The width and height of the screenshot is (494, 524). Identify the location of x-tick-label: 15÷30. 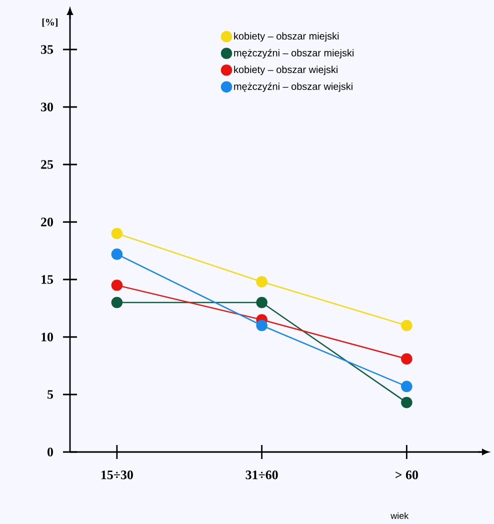
(117, 475).